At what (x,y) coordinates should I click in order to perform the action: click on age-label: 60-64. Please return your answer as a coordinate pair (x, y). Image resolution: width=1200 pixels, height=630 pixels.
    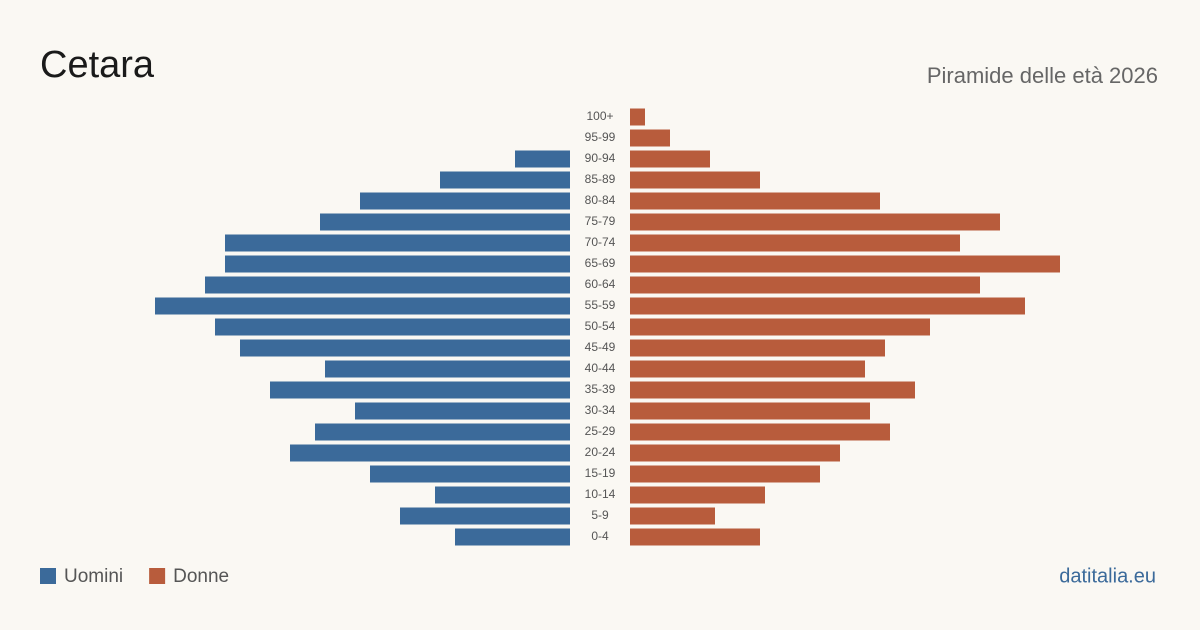
    Looking at the image, I should click on (600, 284).